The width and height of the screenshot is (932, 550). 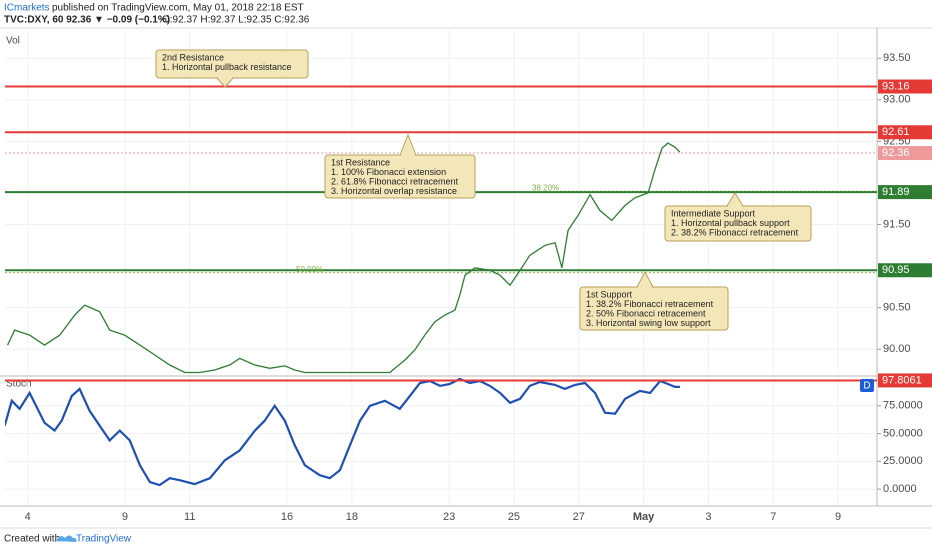 I want to click on x-tick-label: 7, so click(x=773, y=517).